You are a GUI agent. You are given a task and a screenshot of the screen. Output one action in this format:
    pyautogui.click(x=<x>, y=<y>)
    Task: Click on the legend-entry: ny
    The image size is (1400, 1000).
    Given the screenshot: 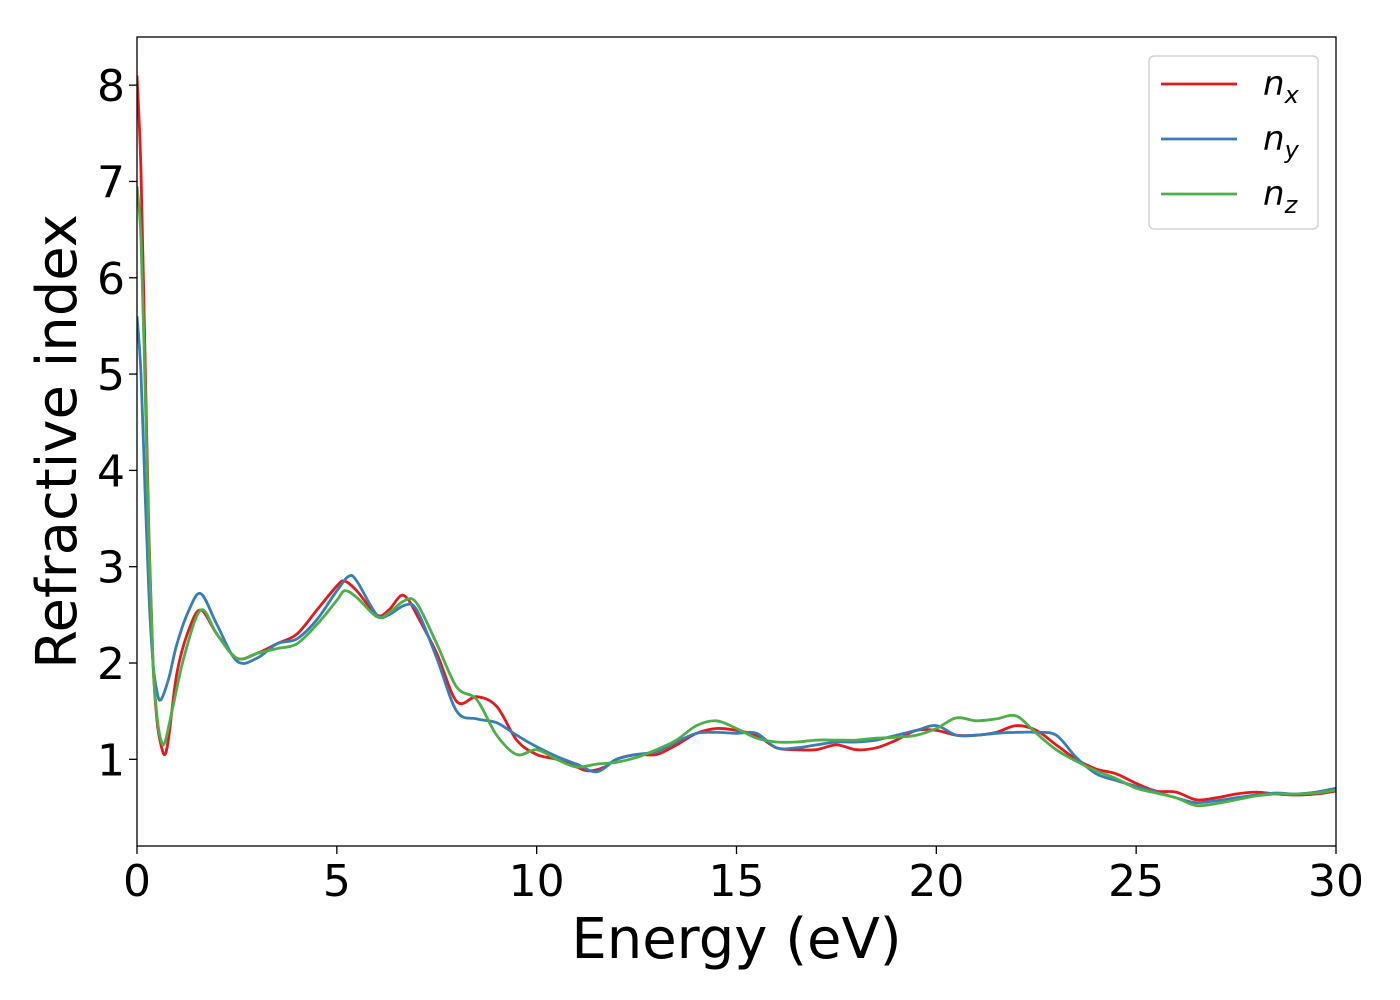 What is the action you would take?
    pyautogui.click(x=1230, y=141)
    